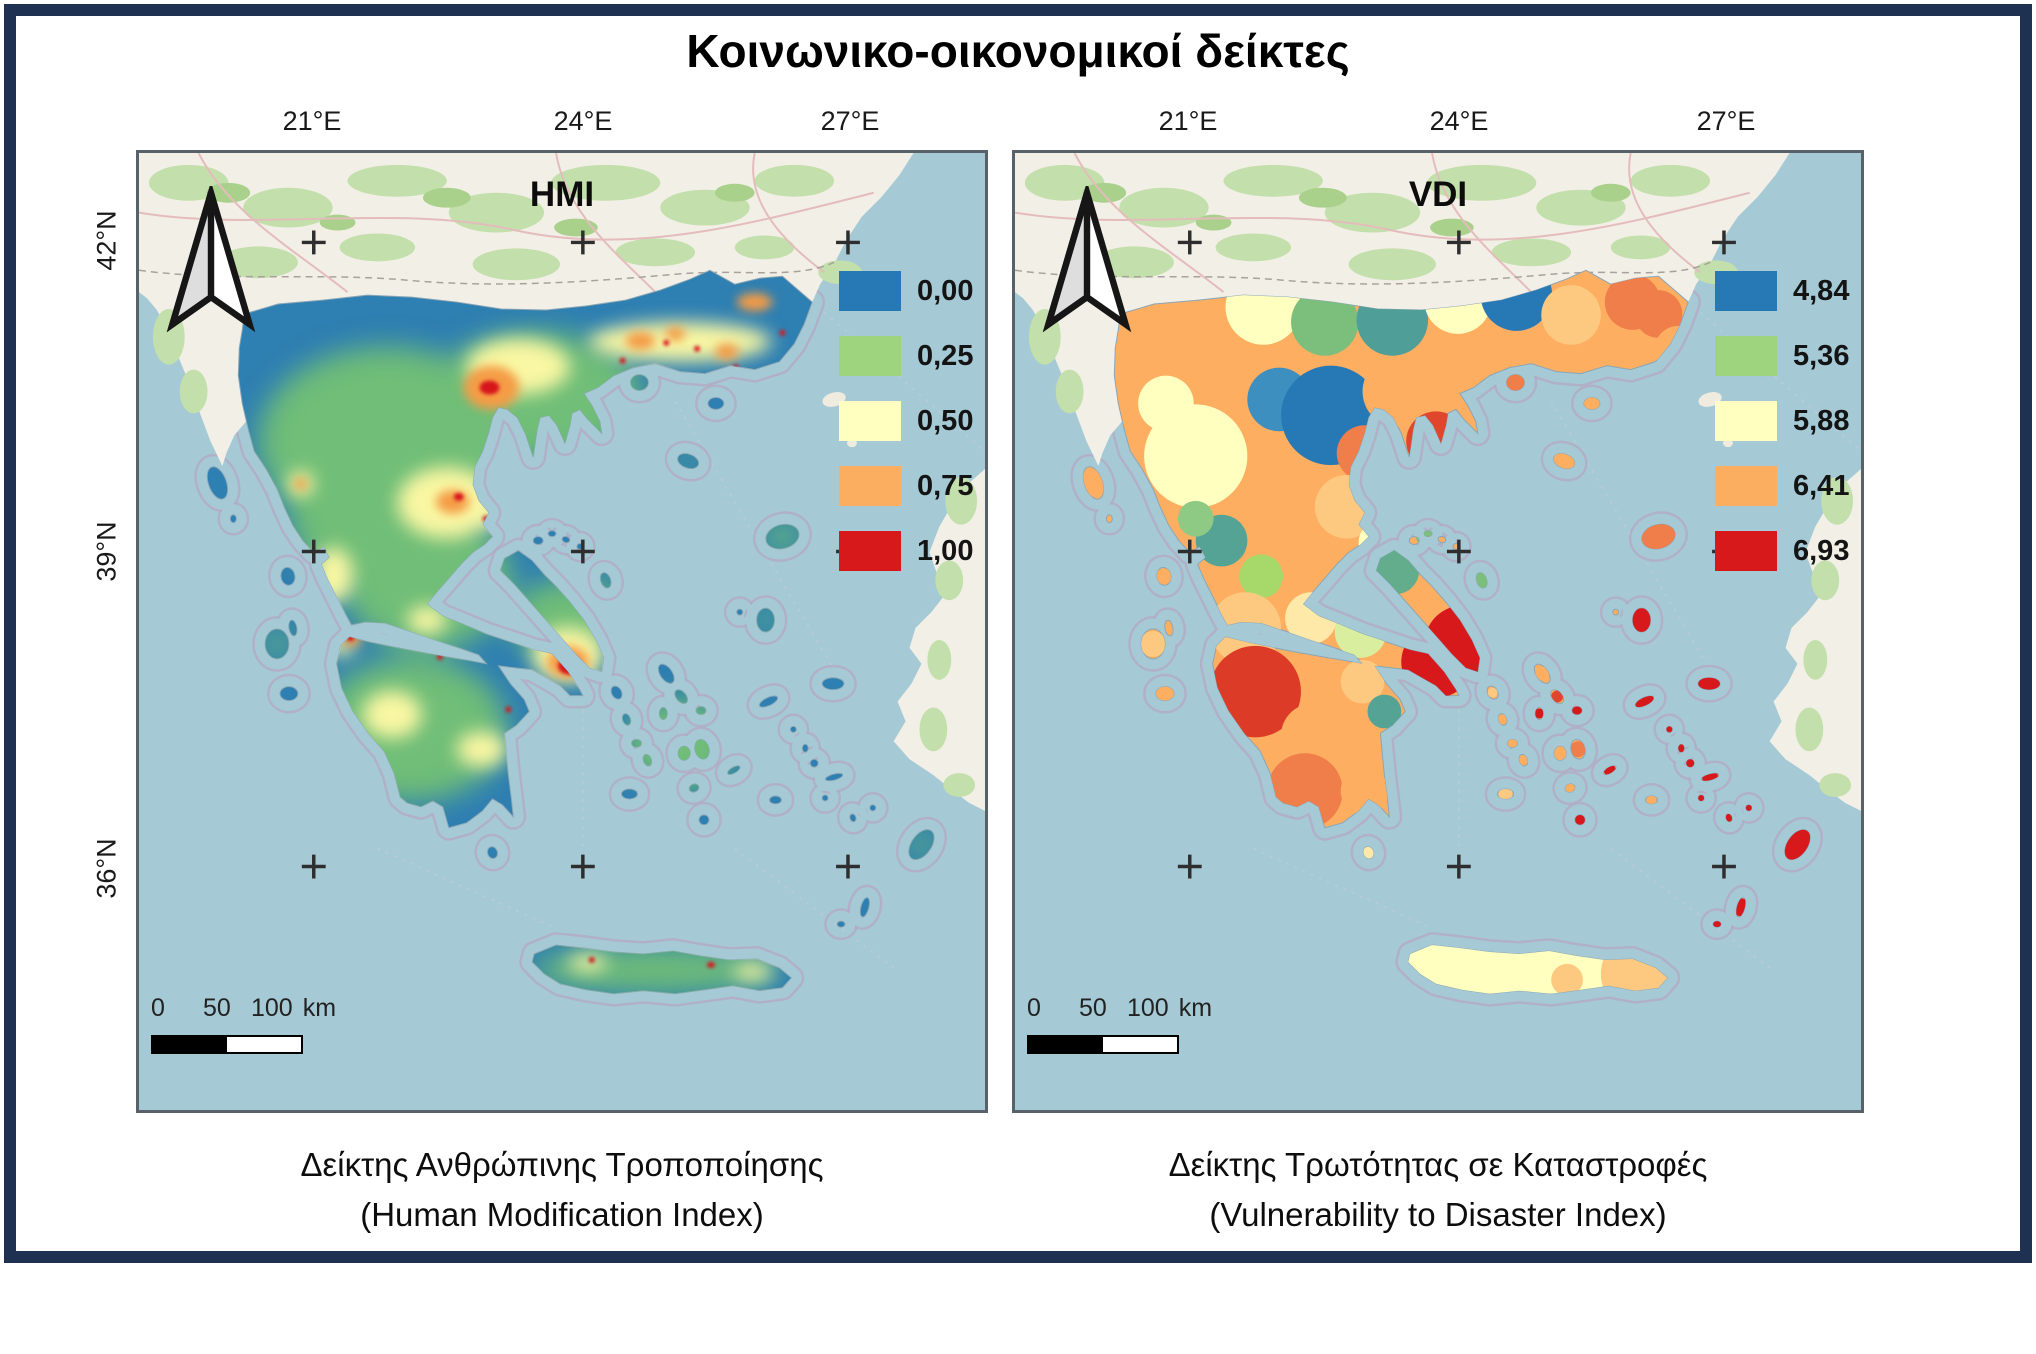  Describe the element at coordinates (906, 551) in the screenshot. I see `legend-row: 1,00` at that location.